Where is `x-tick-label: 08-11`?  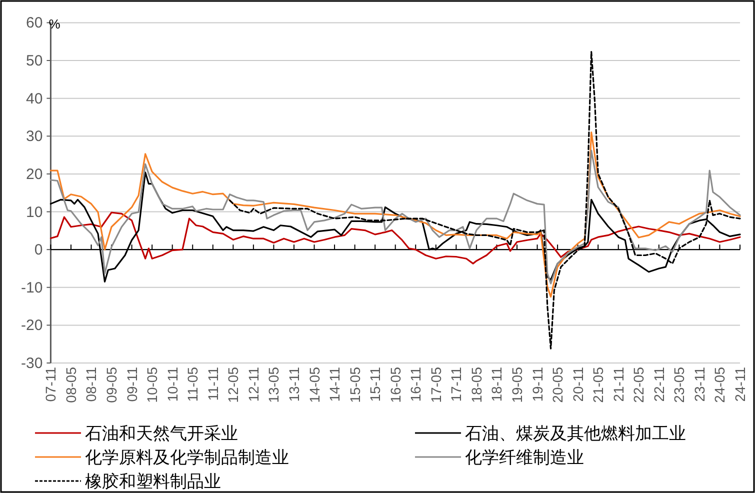 x-tick-label: 08-11 is located at coordinates (91, 384).